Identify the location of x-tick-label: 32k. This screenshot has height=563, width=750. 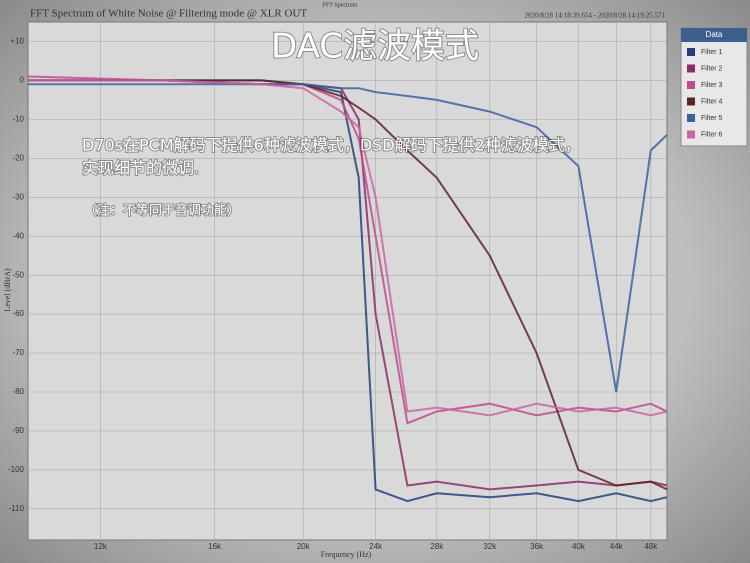
(490, 546).